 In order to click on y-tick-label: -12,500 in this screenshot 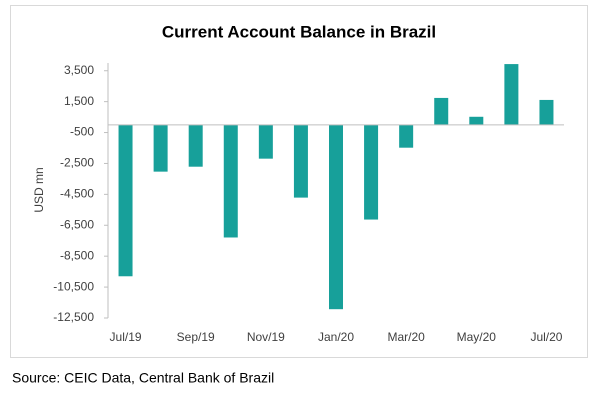, I will do `click(73, 317)`.